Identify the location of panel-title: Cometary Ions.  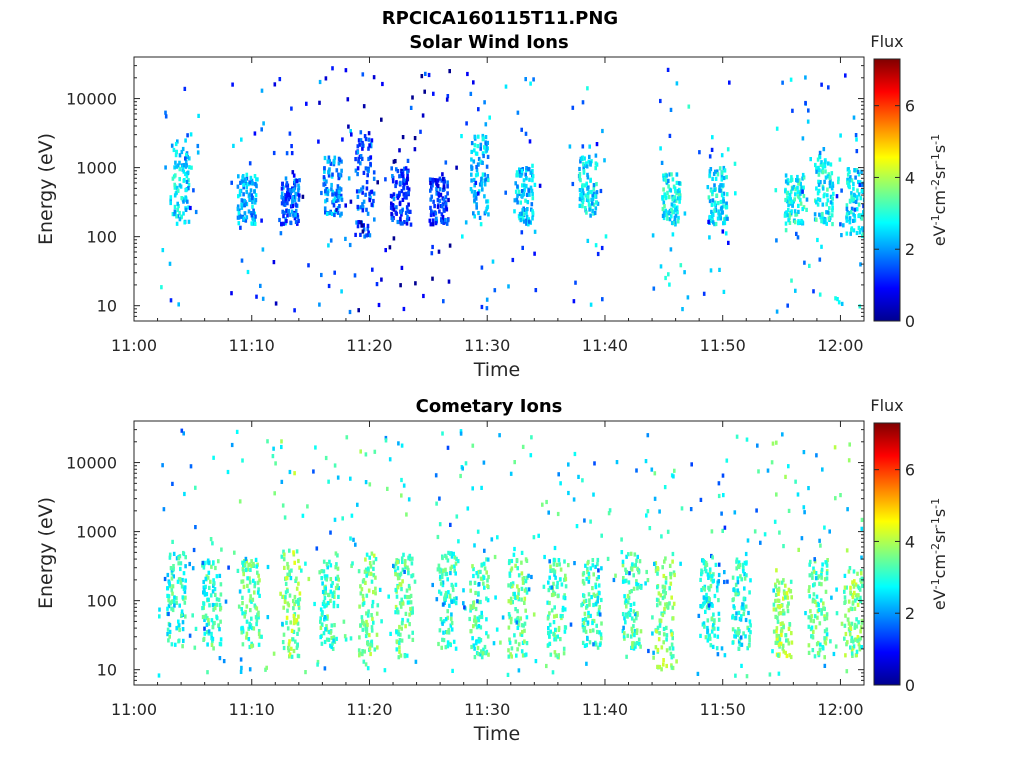
(489, 406).